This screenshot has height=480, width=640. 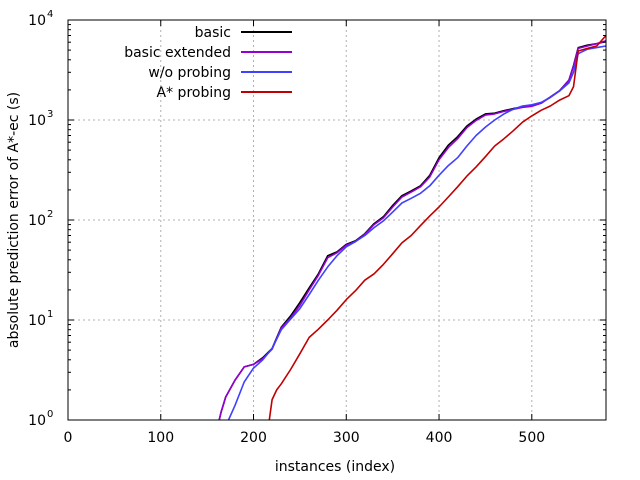 I want to click on legend-label: basic, so click(x=213, y=33).